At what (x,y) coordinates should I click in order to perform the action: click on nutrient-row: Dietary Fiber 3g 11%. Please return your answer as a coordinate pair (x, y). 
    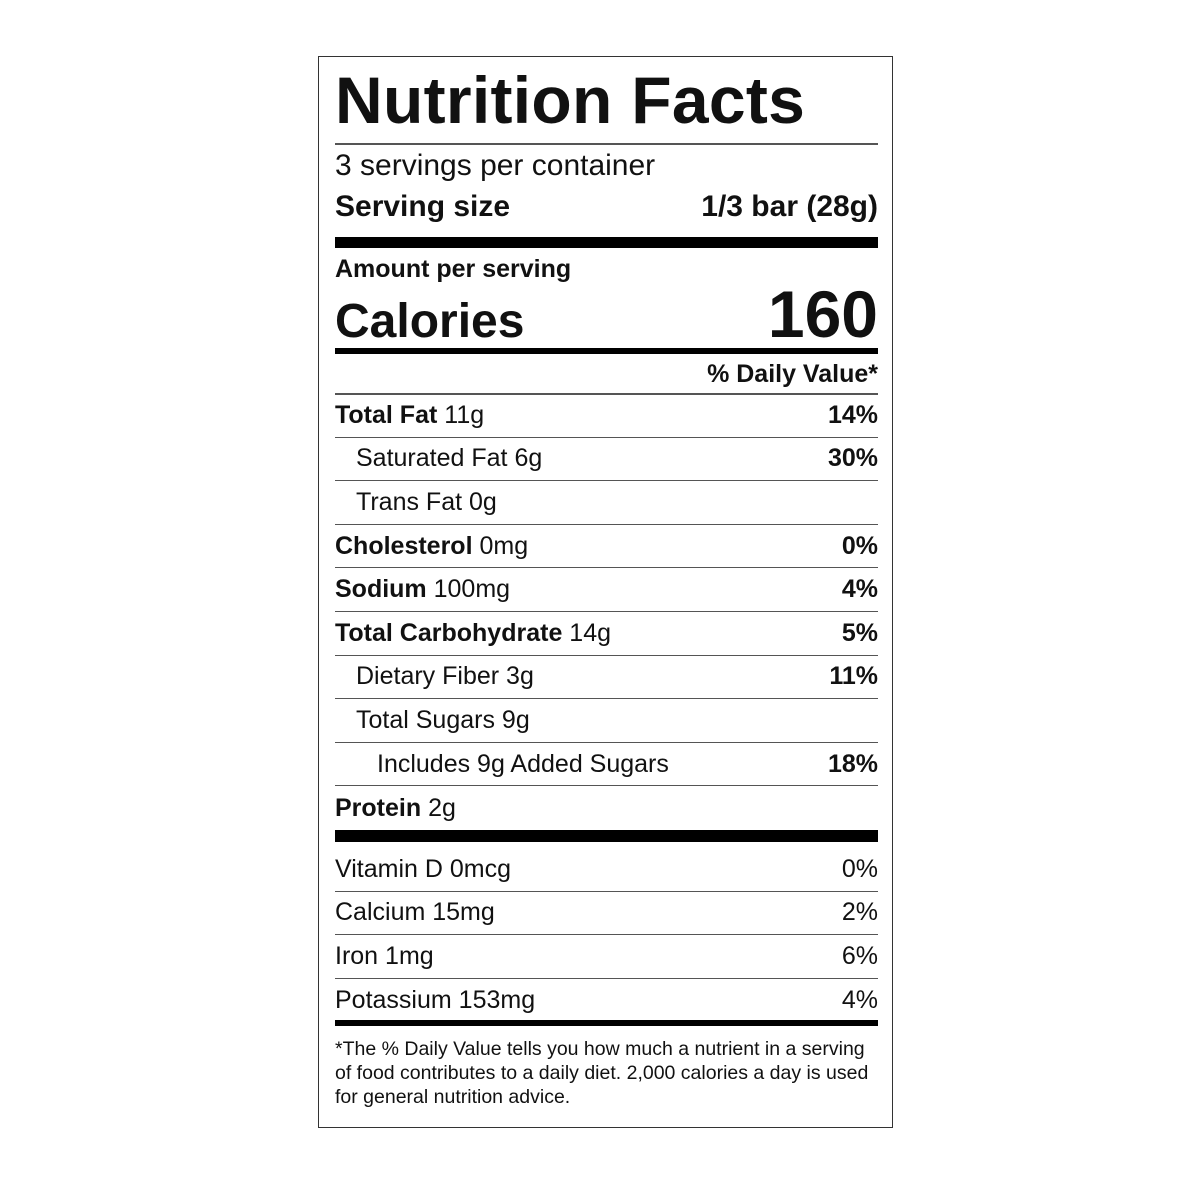
    Looking at the image, I should click on (606, 678).